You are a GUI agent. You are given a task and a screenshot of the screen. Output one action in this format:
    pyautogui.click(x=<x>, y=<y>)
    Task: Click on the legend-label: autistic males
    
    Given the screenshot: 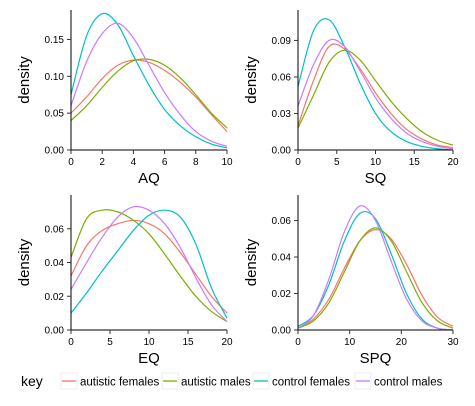 What is the action you would take?
    pyautogui.click(x=216, y=383)
    